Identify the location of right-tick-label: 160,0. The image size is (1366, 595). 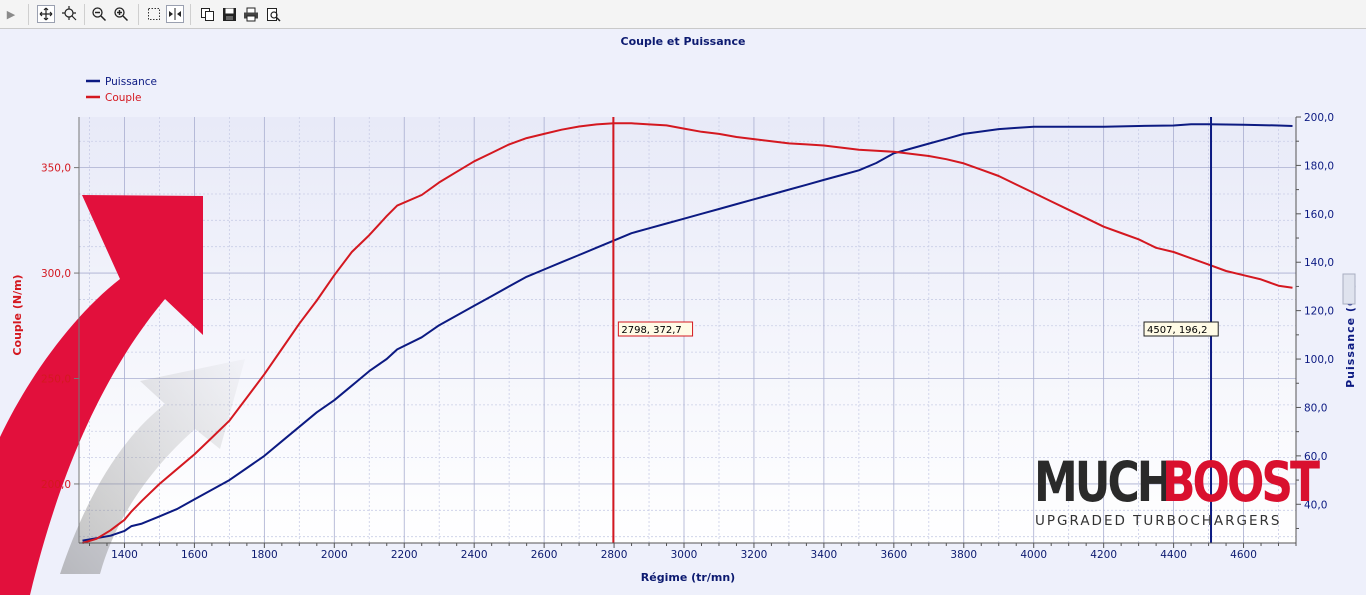
(1319, 215).